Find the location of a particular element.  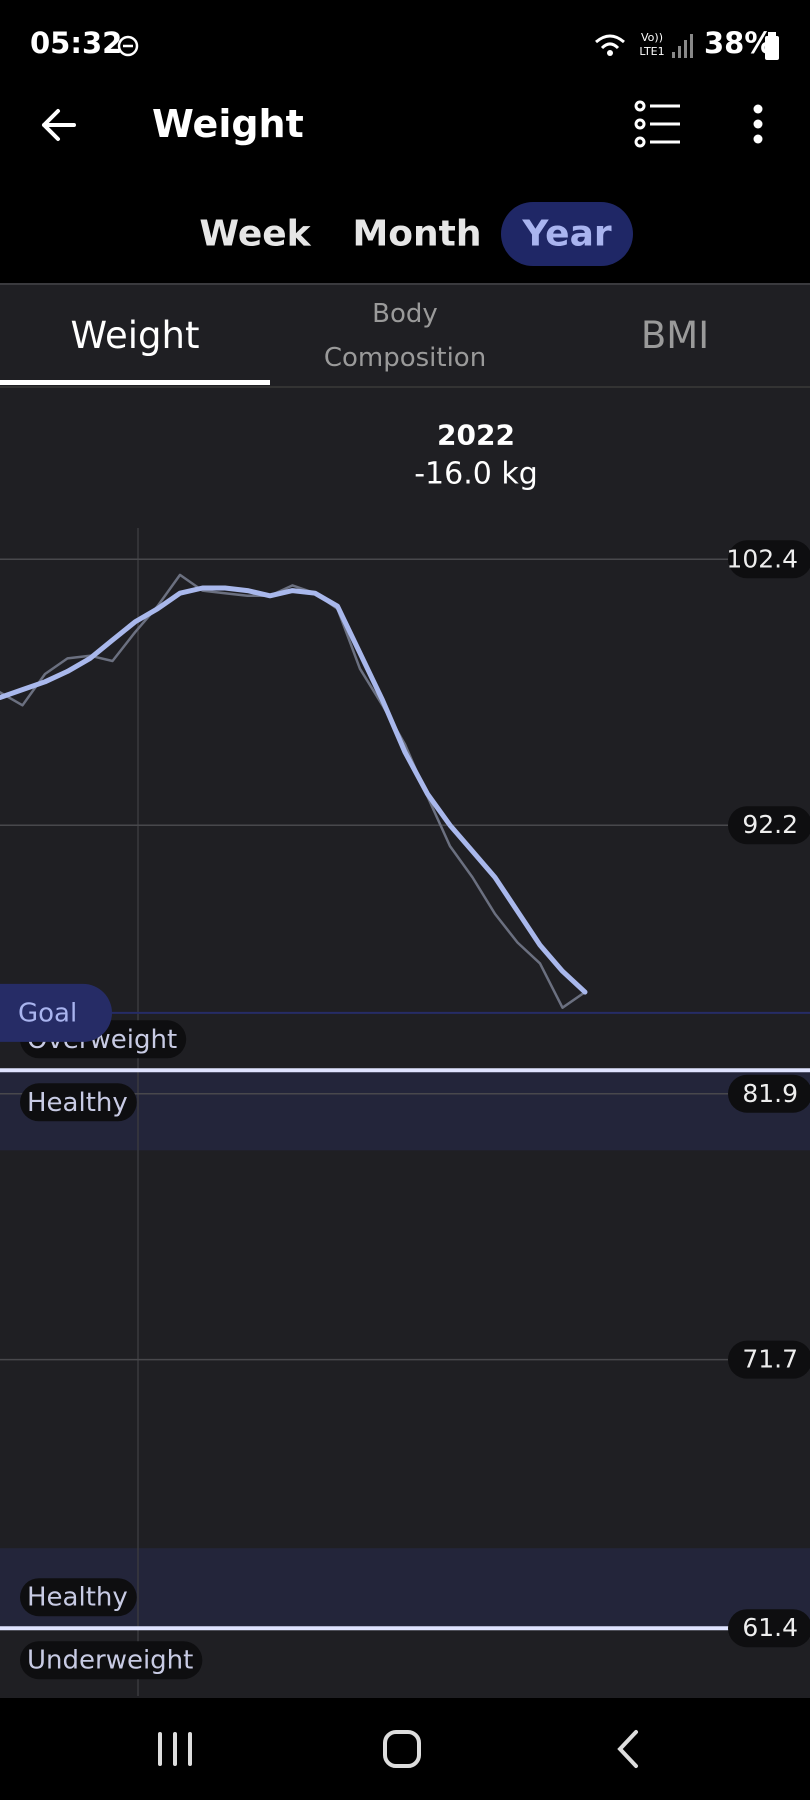

zone-label-group: Underweight is located at coordinates (111, 1660).